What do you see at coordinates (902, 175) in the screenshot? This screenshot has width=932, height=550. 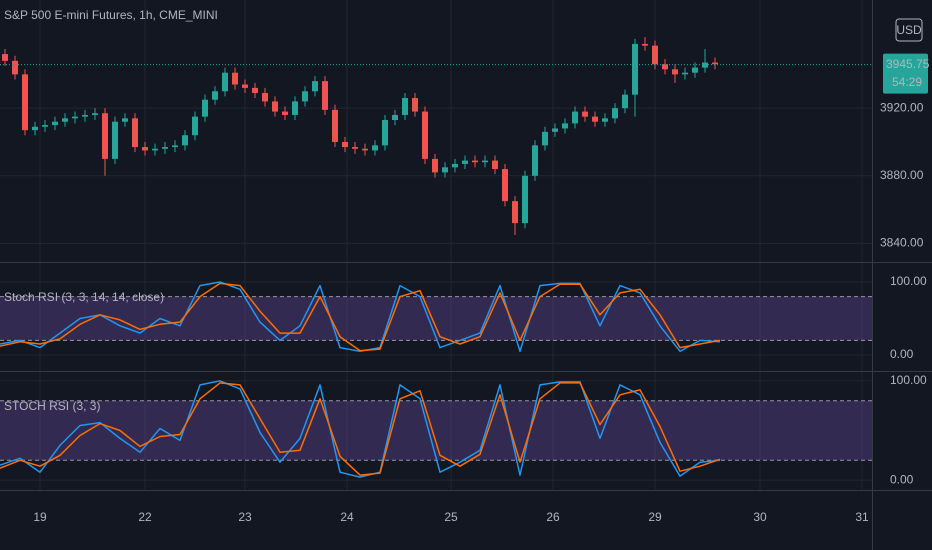 I see `y-tick-label: 3880.00` at bounding box center [902, 175].